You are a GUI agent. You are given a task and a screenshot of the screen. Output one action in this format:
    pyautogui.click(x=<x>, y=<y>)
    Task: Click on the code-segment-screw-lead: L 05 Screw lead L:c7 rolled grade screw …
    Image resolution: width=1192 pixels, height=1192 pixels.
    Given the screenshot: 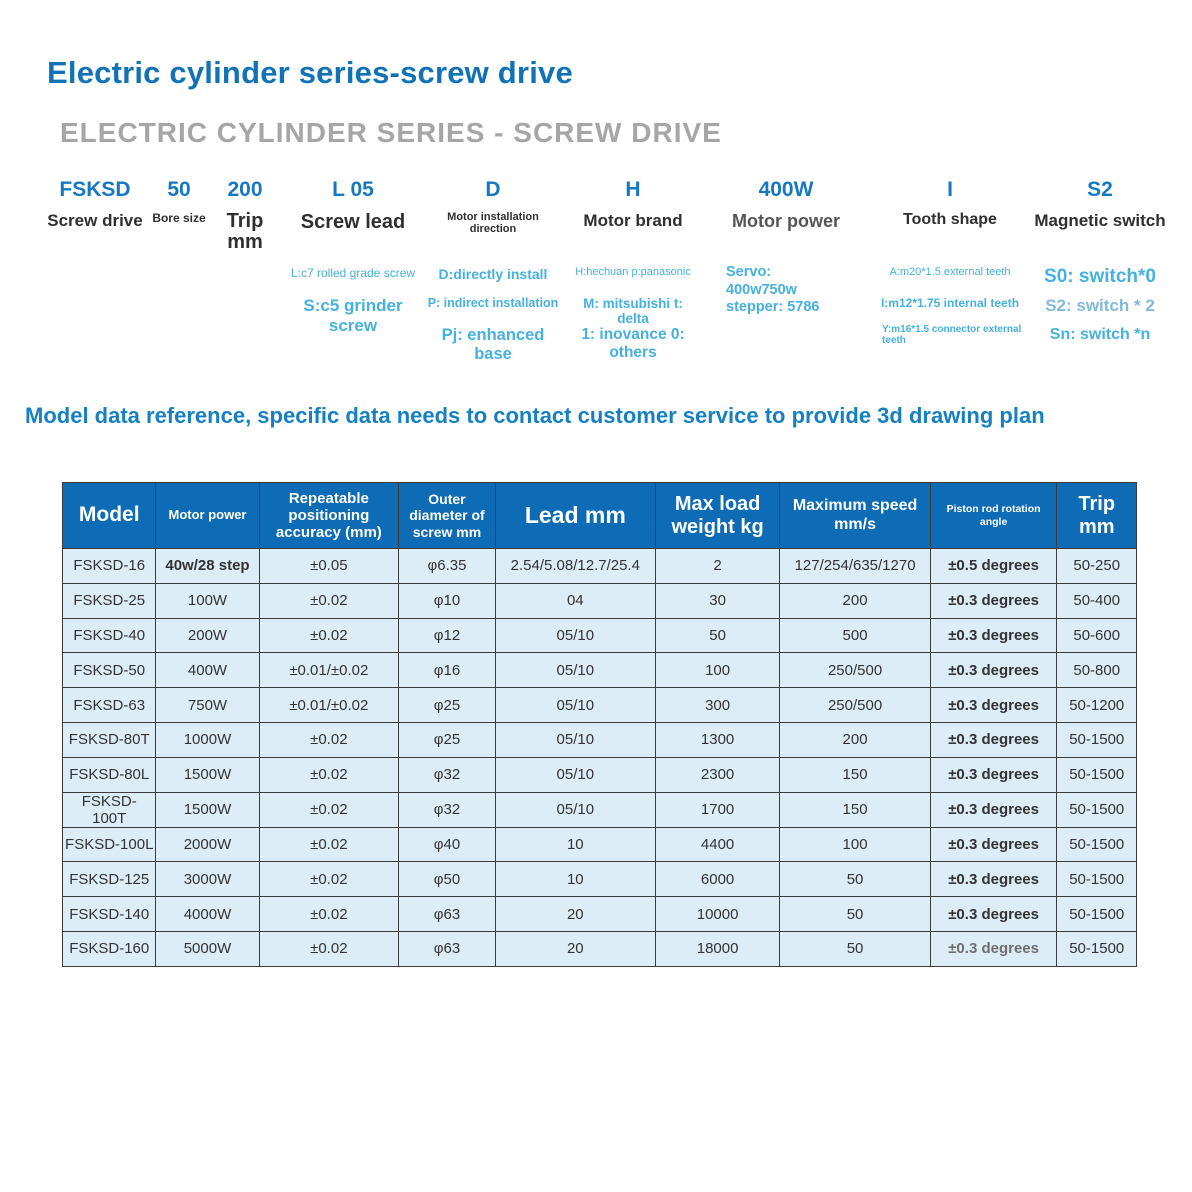 What is the action you would take?
    pyautogui.click(x=353, y=278)
    